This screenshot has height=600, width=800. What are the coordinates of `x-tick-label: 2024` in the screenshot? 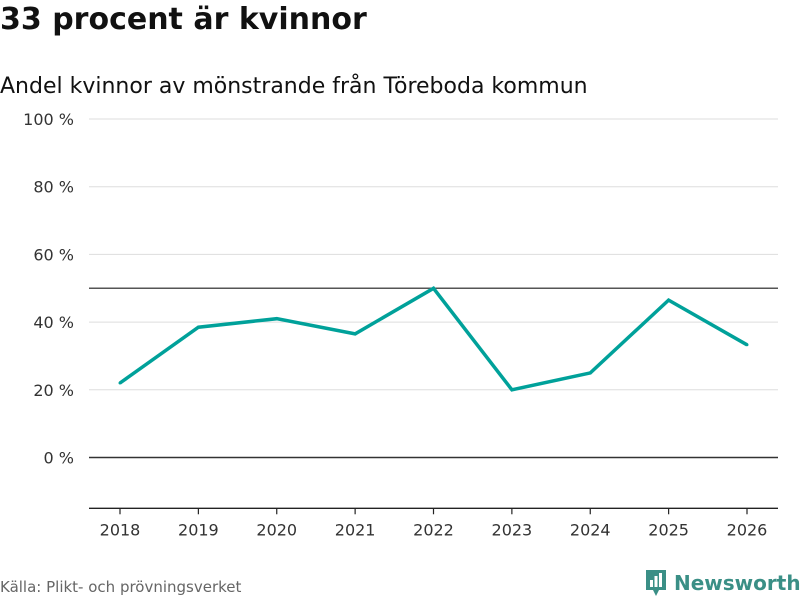 It's located at (590, 529).